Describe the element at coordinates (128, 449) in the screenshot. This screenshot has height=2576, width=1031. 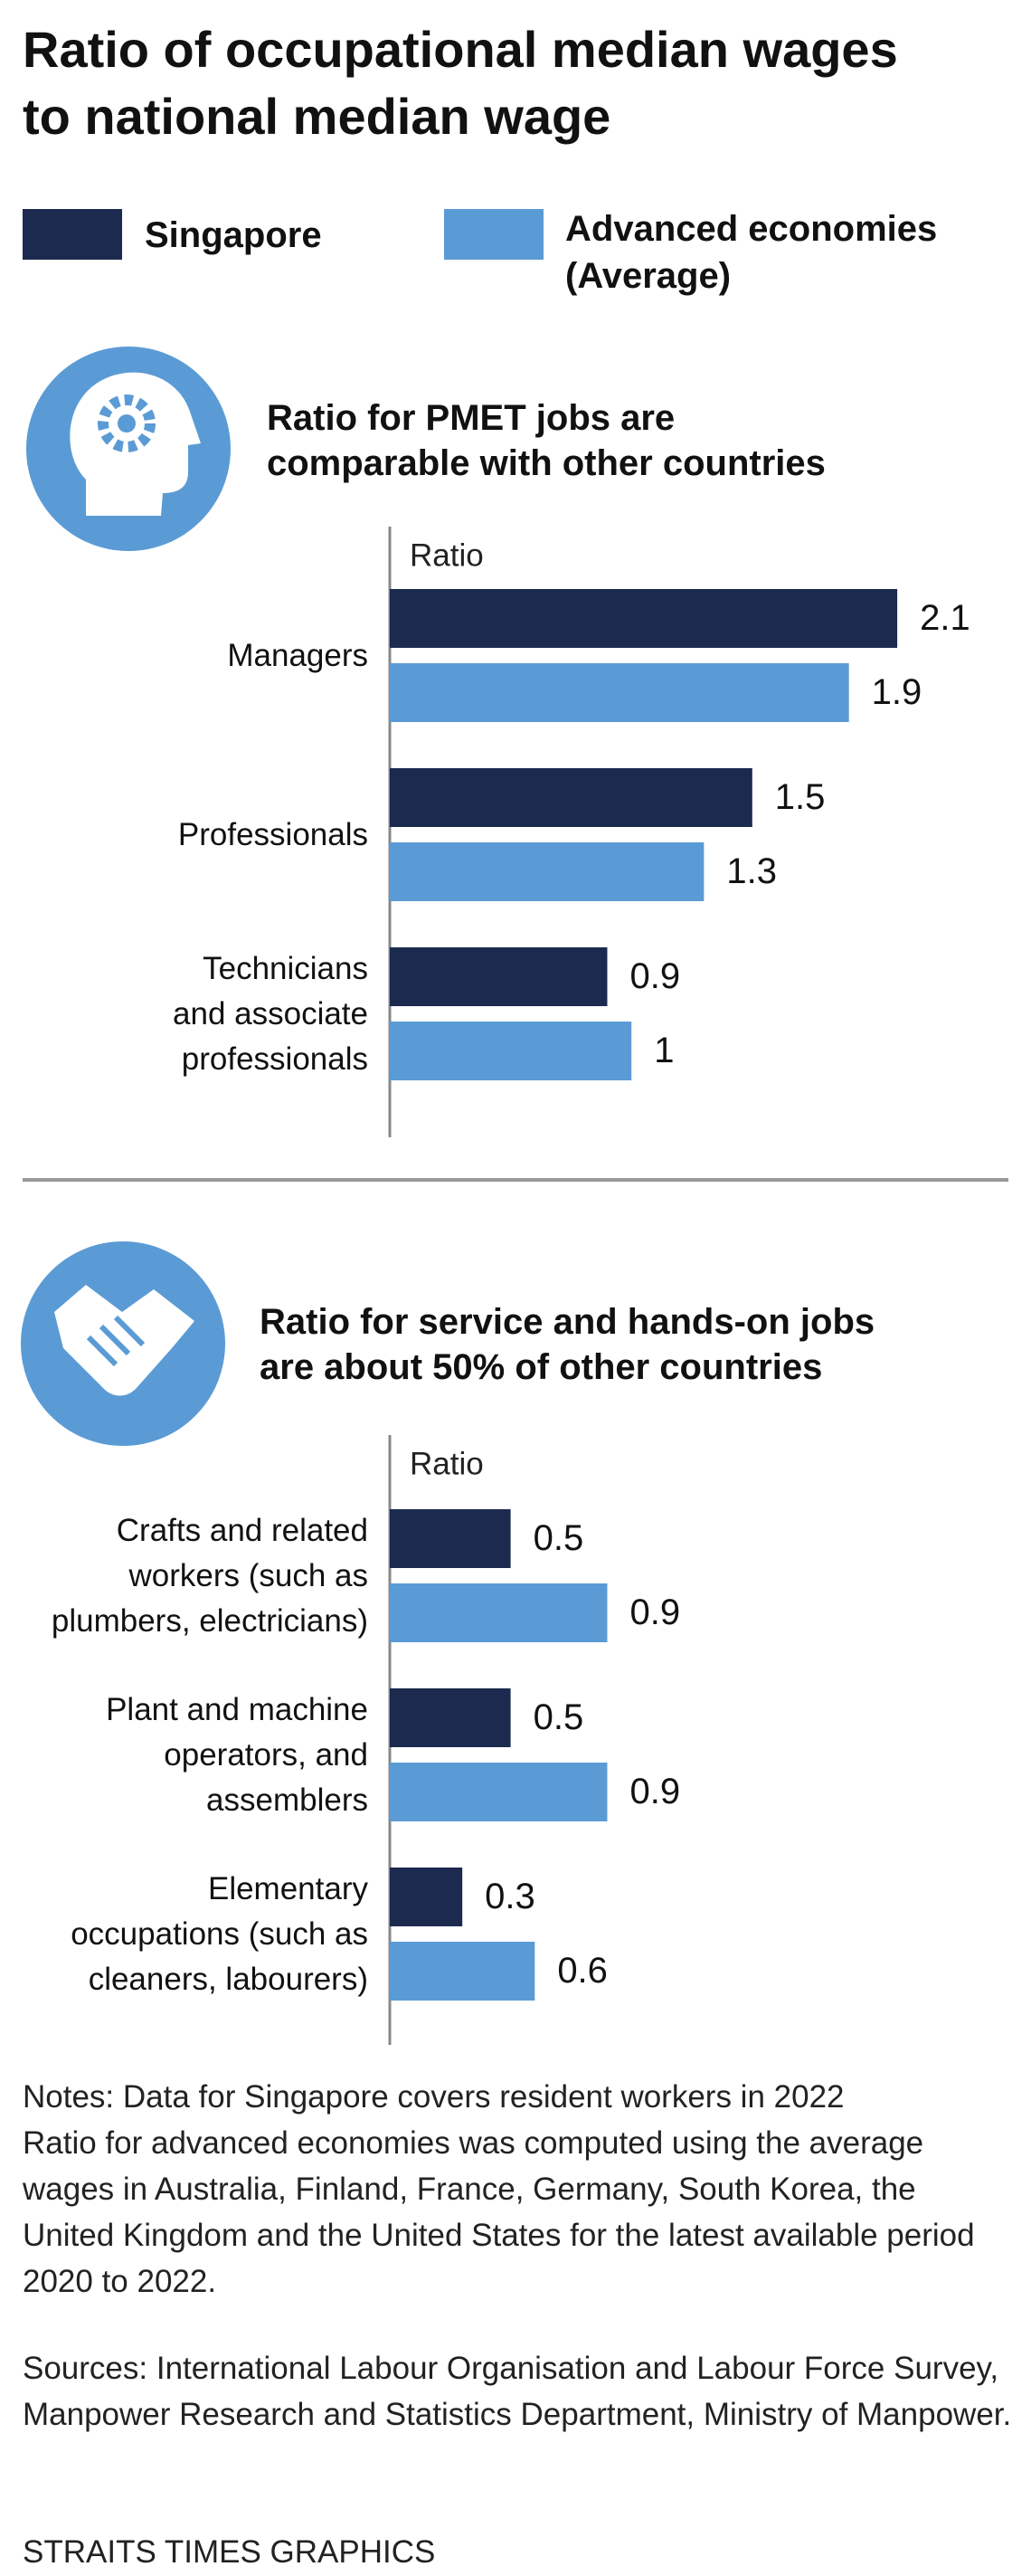
I see `head-gear-icon` at that location.